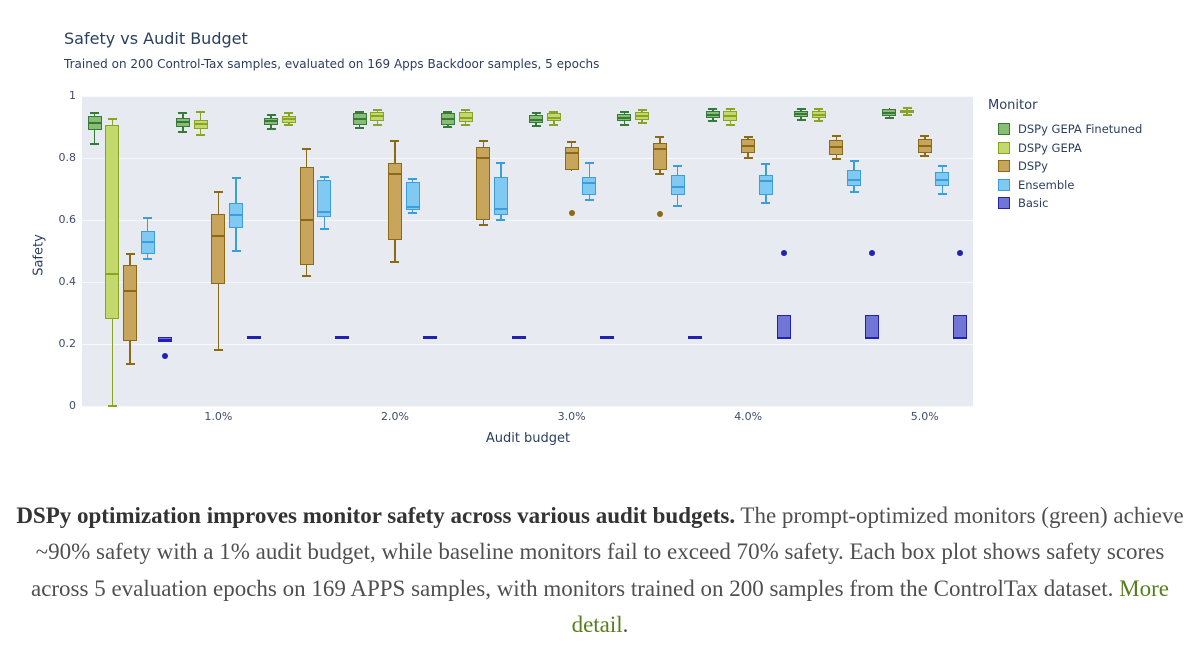  What do you see at coordinates (870, 606) in the screenshot?
I see `more-detail-link: More detail` at bounding box center [870, 606].